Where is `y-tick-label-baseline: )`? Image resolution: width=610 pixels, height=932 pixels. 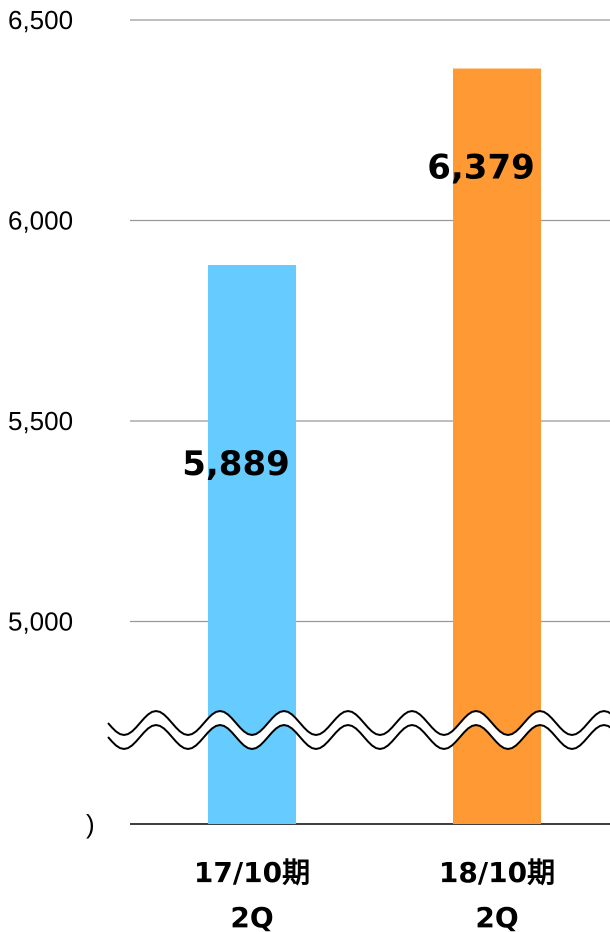
y-tick-label-baseline: ) is located at coordinates (90, 824).